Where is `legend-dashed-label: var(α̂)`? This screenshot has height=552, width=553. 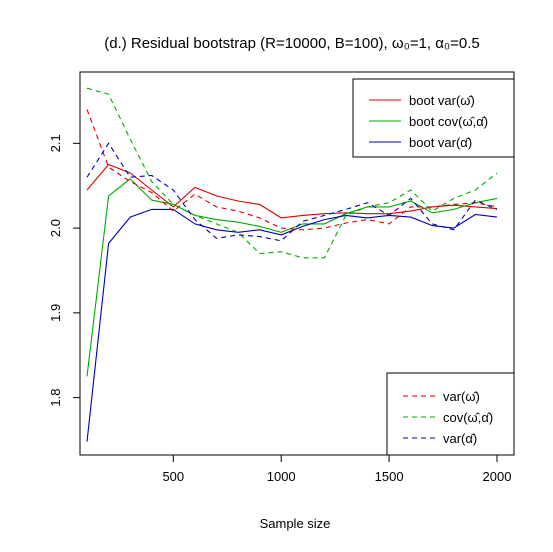 legend-dashed-label: var(α̂) is located at coordinates (460, 438).